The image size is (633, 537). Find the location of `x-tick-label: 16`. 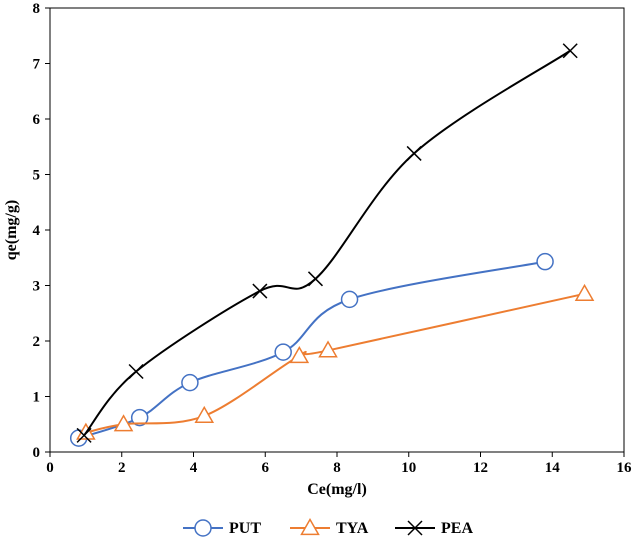

x-tick-label: 16 is located at coordinates (625, 468).